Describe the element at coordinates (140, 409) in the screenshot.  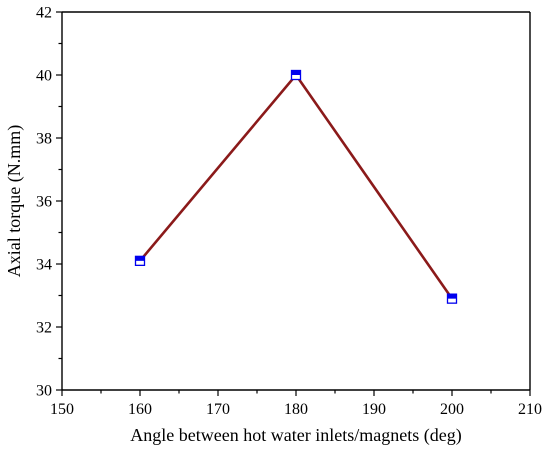
I see `x-tick-label: 160` at that location.